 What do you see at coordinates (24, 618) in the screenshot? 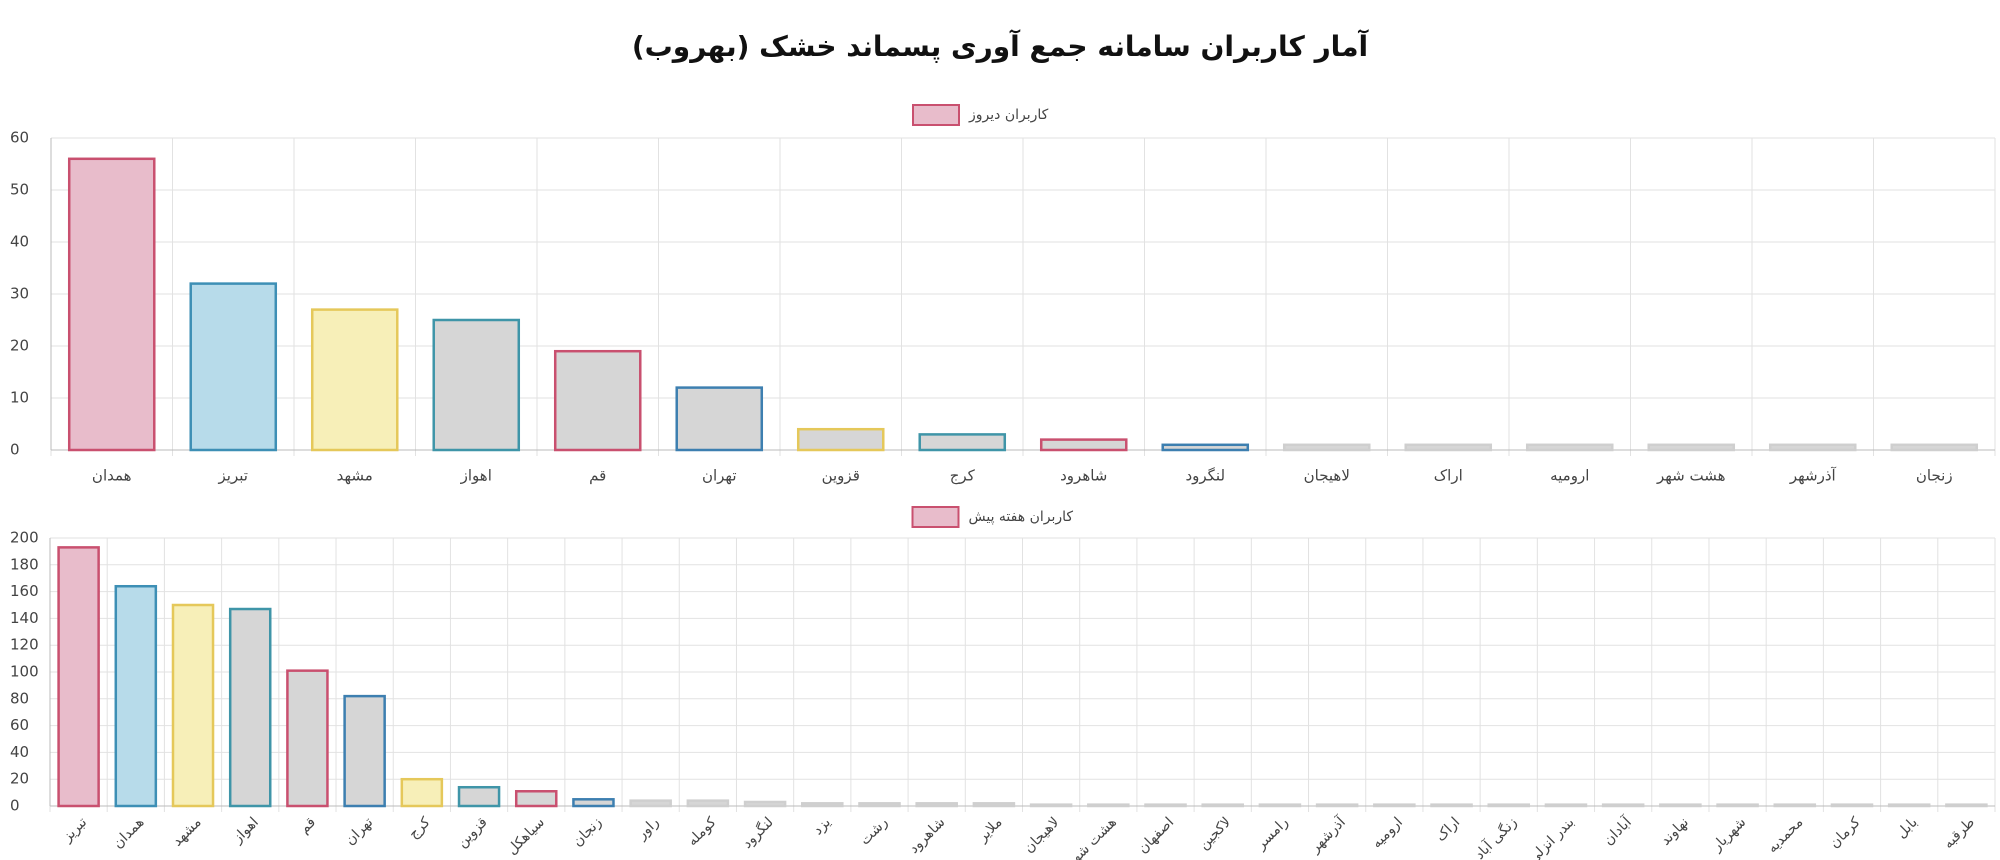
I see `y-tick-label: 140` at bounding box center [24, 618].